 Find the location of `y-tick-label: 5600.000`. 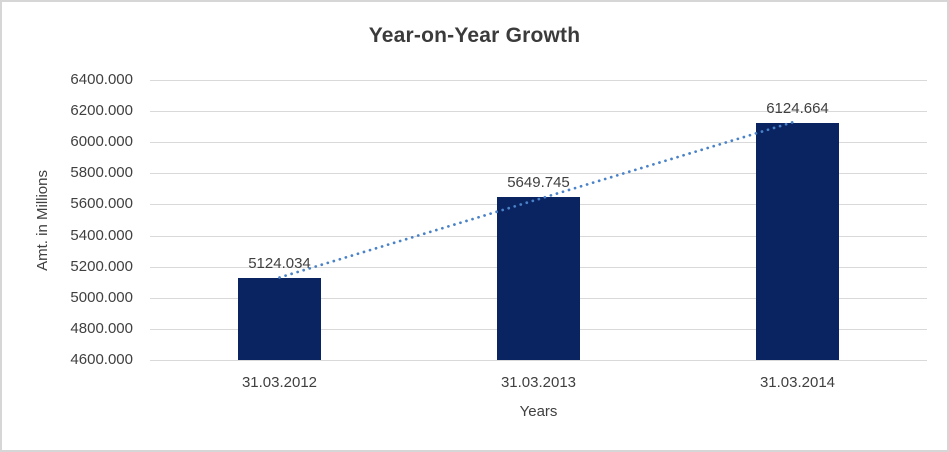

y-tick-label: 5600.000 is located at coordinates (101, 204).